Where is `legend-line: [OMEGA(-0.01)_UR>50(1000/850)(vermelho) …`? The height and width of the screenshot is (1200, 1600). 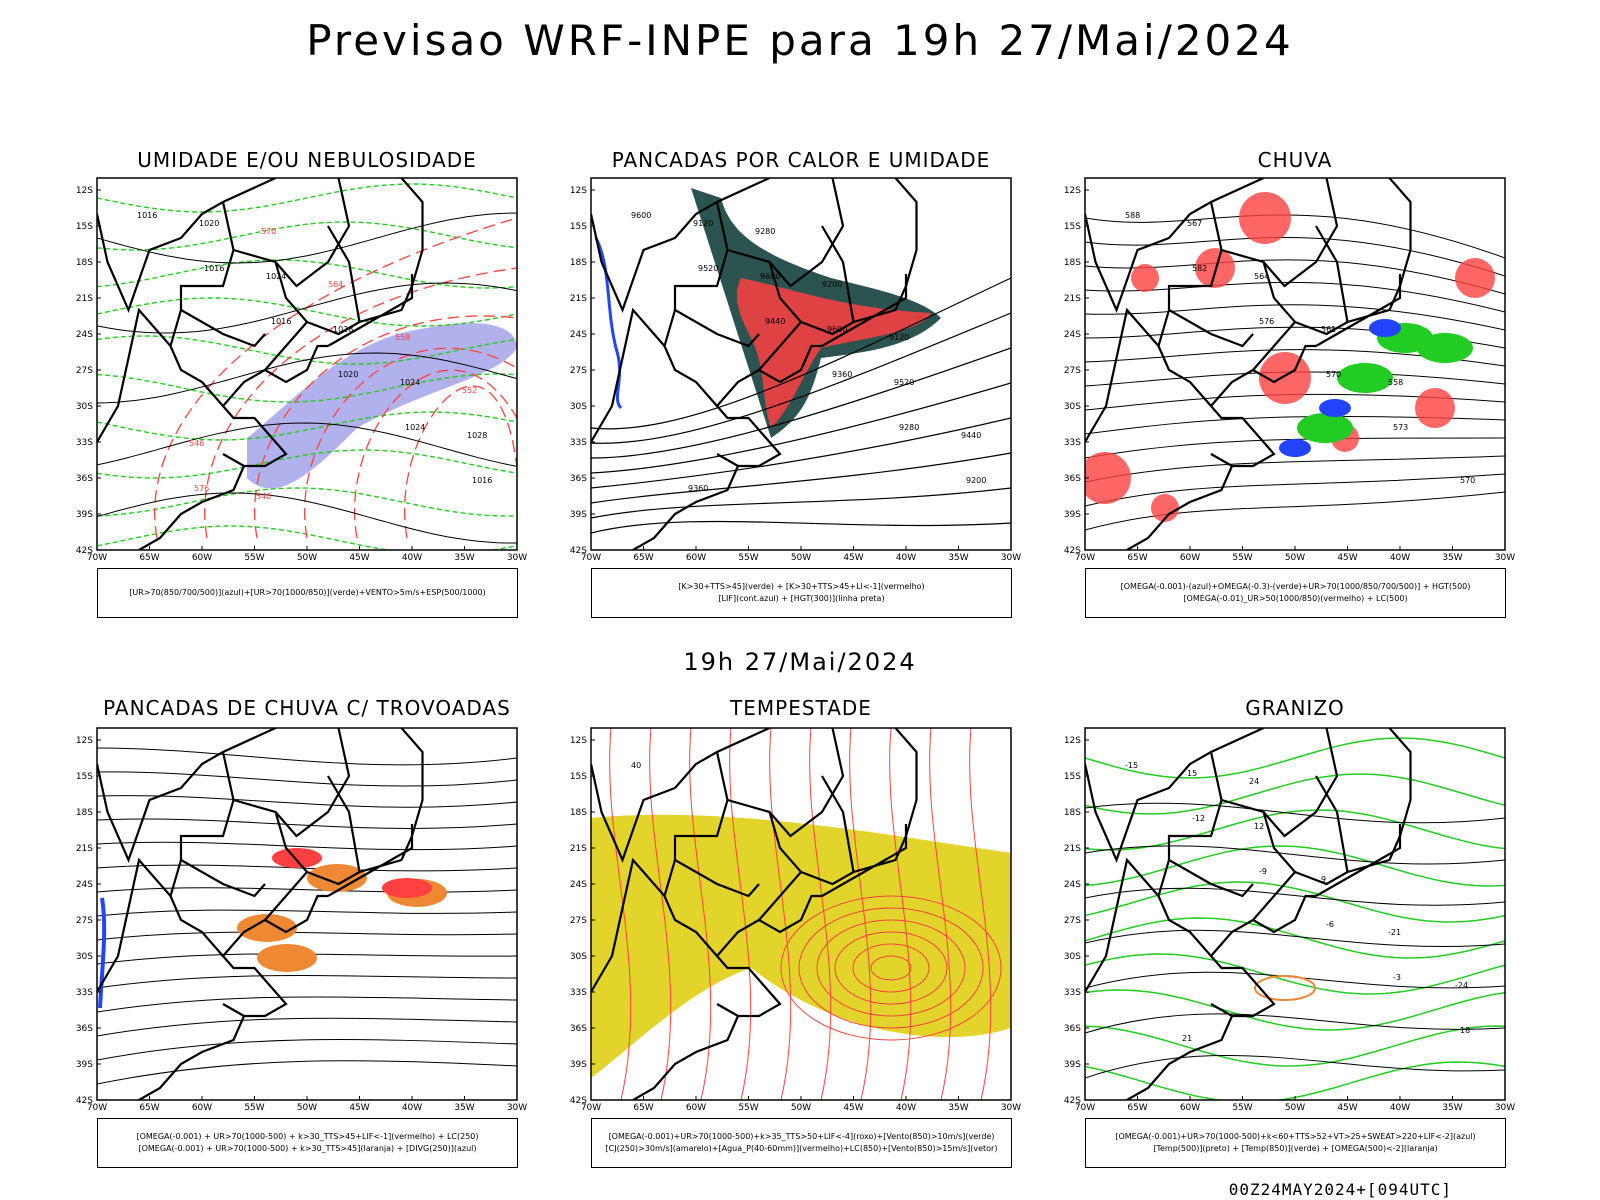
legend-line: [OMEGA(-0.01)_UR>50(1000/850)(vermelho) … is located at coordinates (1295, 598).